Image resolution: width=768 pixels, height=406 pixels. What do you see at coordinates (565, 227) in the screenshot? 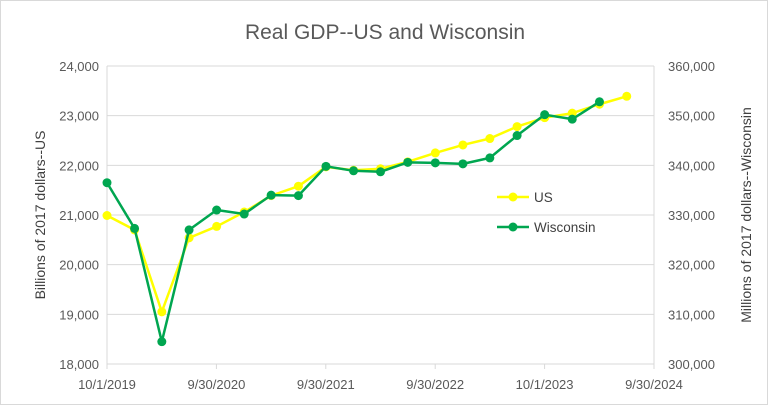
I see `legend-wisconsin-label: Wisconsin` at bounding box center [565, 227].